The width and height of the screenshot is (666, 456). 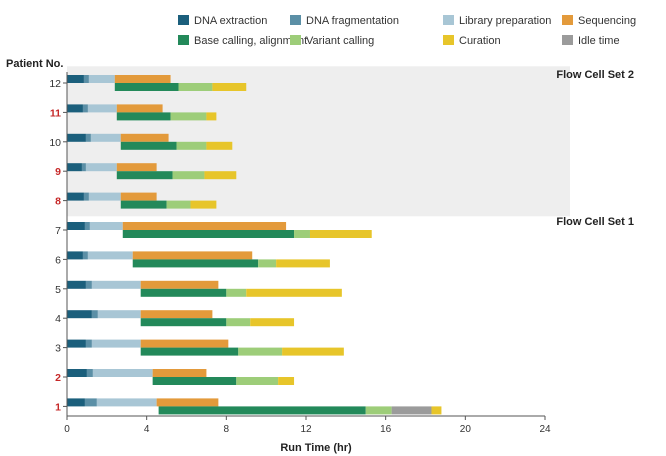 I want to click on patient-label: 4, so click(x=58, y=319).